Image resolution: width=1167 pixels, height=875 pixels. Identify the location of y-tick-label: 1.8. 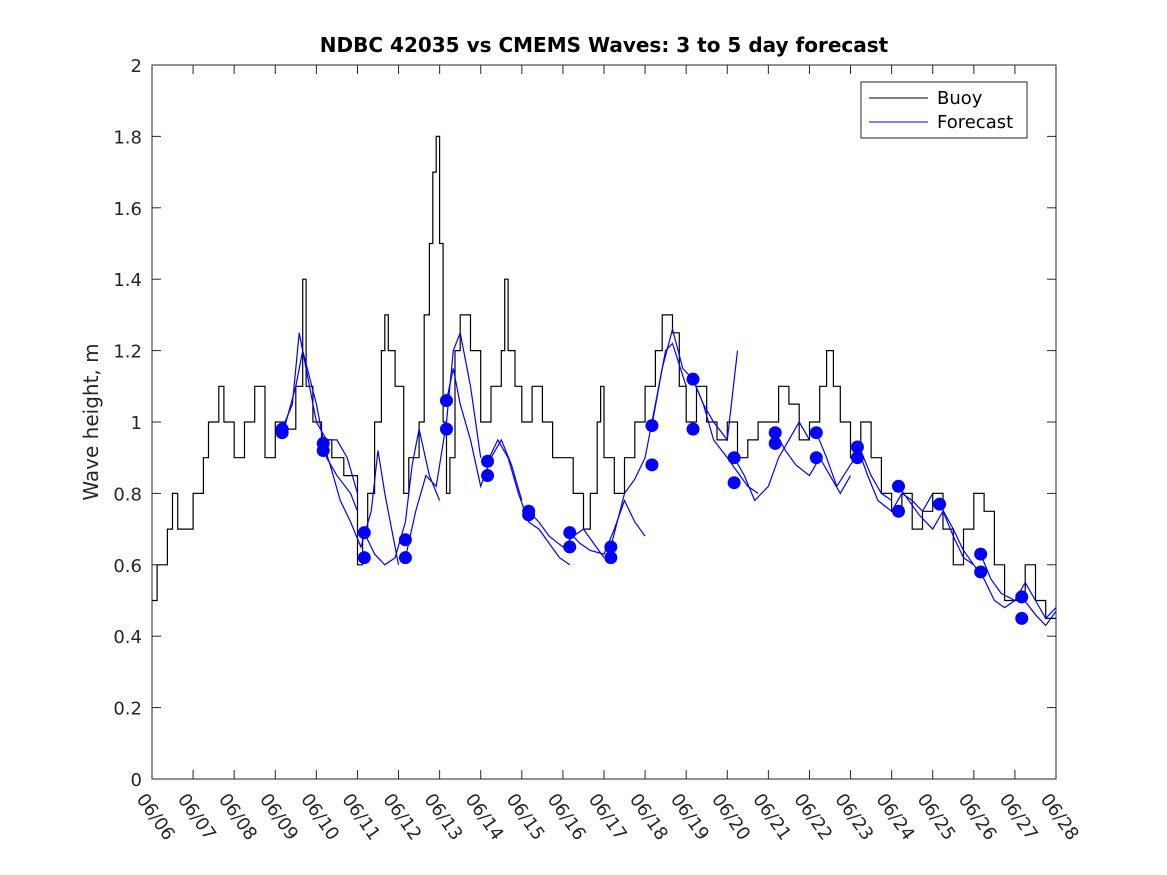
(127, 137).